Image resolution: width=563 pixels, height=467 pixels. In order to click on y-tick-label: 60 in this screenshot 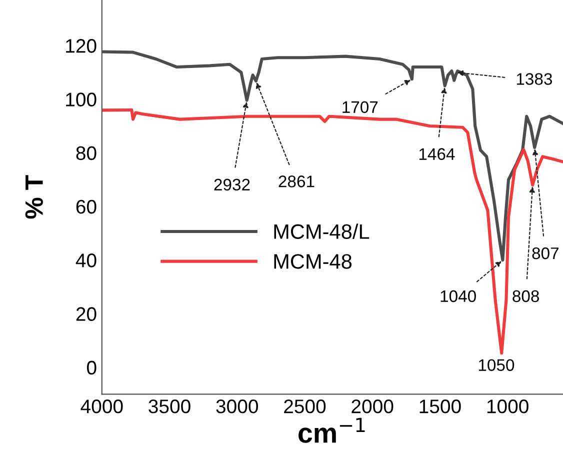, I will do `click(86, 207)`.